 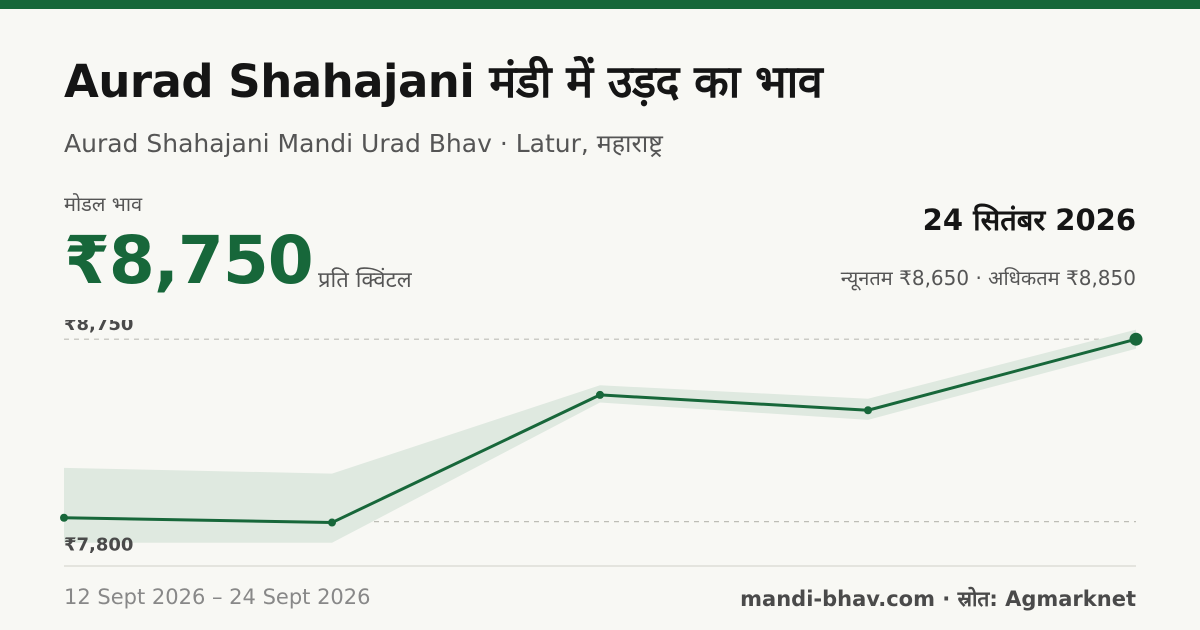 What do you see at coordinates (217, 597) in the screenshot?
I see `date-range: 12 Sept 2026 – 24 Sept 2026` at bounding box center [217, 597].